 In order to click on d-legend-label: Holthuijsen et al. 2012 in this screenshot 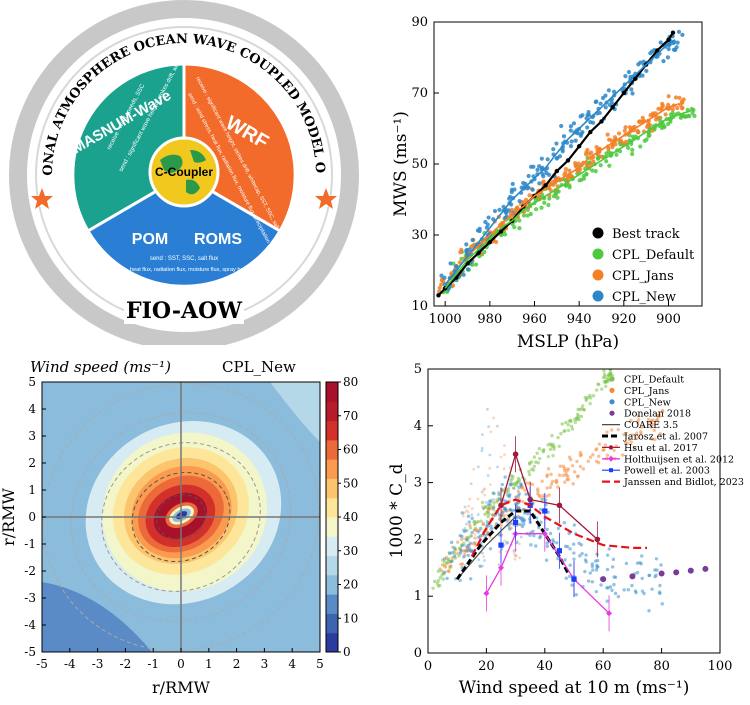, I will do `click(679, 459)`.